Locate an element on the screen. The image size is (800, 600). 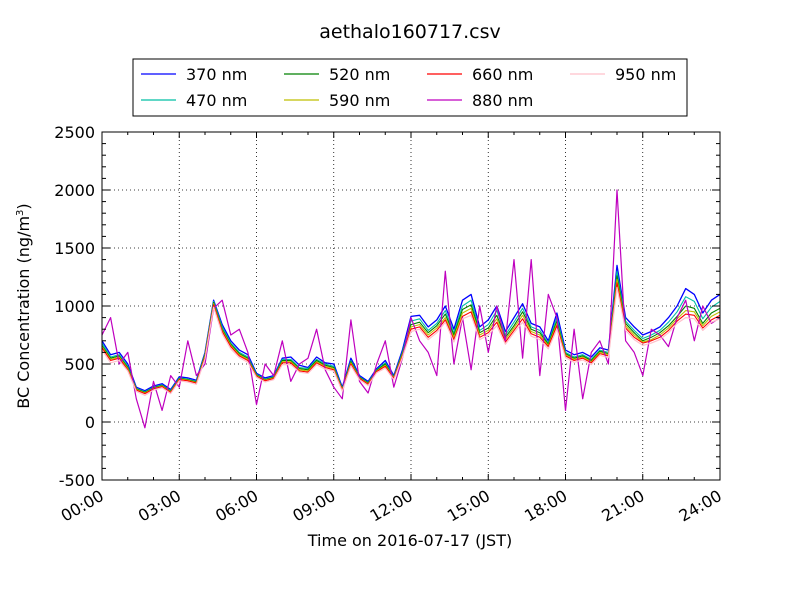
x-tick-label: 12:00 is located at coordinates (391, 506).